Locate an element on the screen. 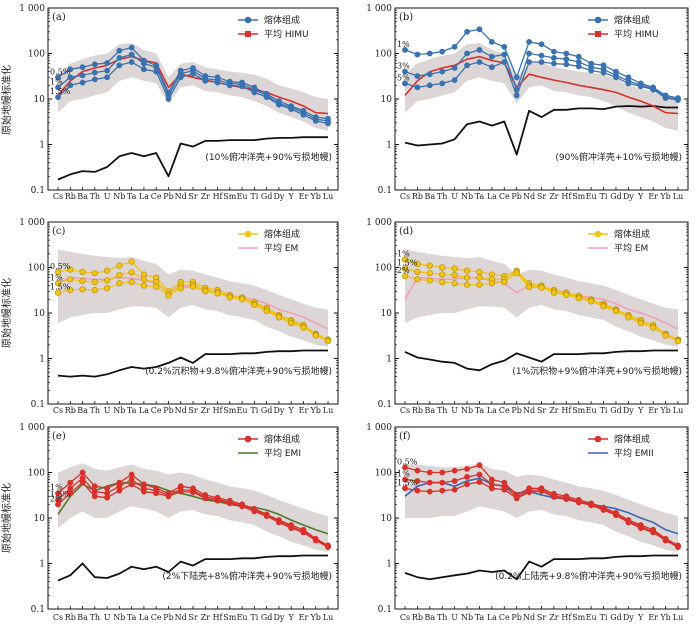 The image size is (700, 629). x-tick-label: U is located at coordinates (454, 196).